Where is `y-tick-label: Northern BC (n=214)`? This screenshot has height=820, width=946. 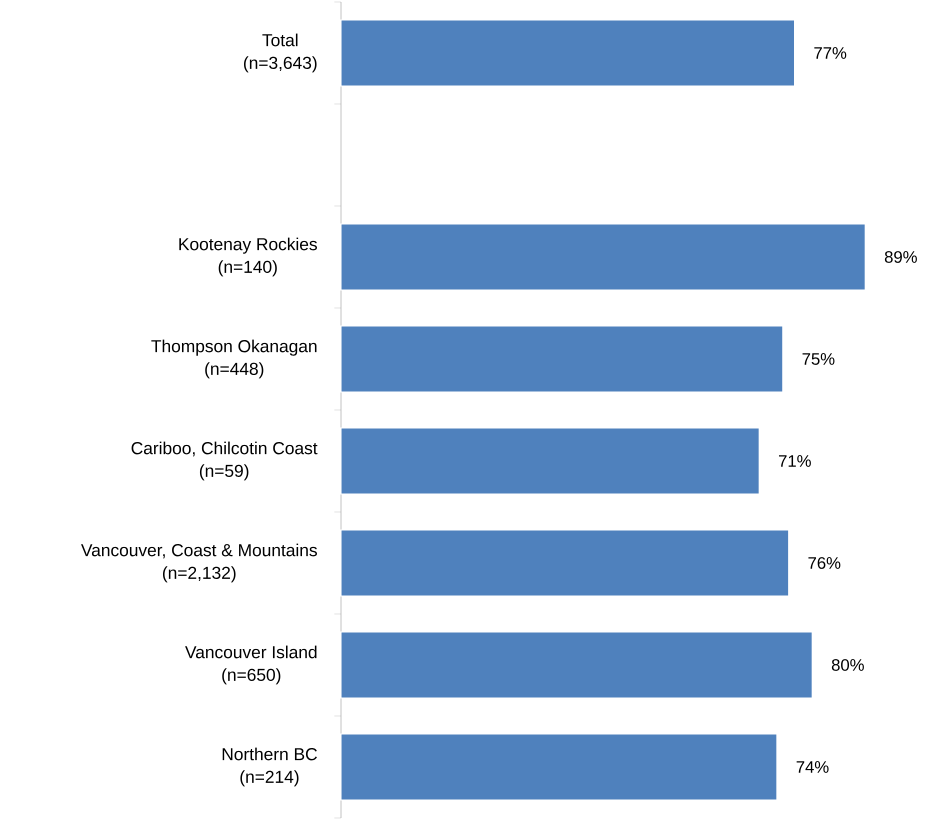
y-tick-label: Northern BC (n=214) is located at coordinates (269, 767).